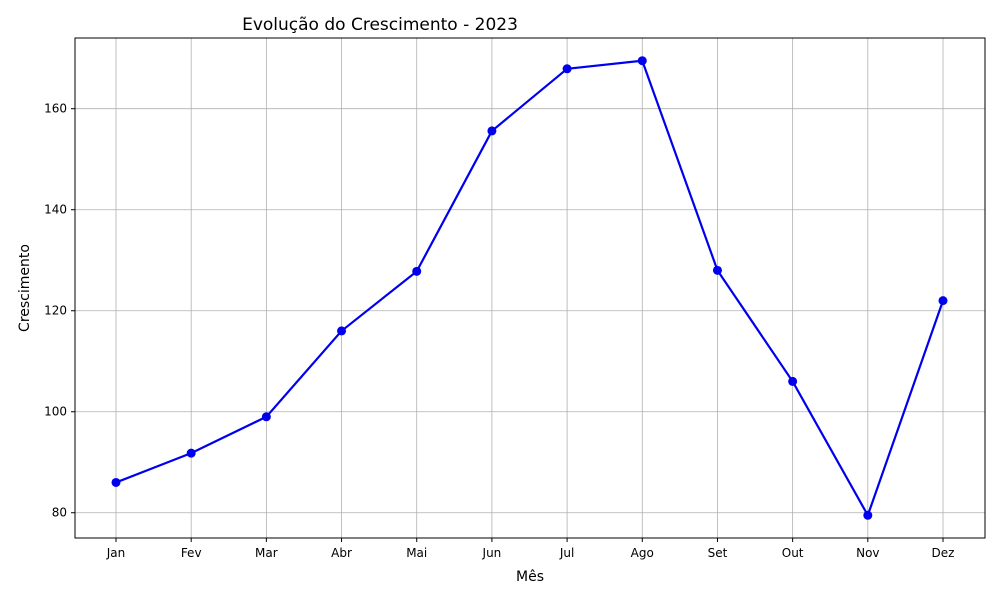 The image size is (1000, 600). What do you see at coordinates (55, 412) in the screenshot?
I see `y-tick-label: 100` at bounding box center [55, 412].